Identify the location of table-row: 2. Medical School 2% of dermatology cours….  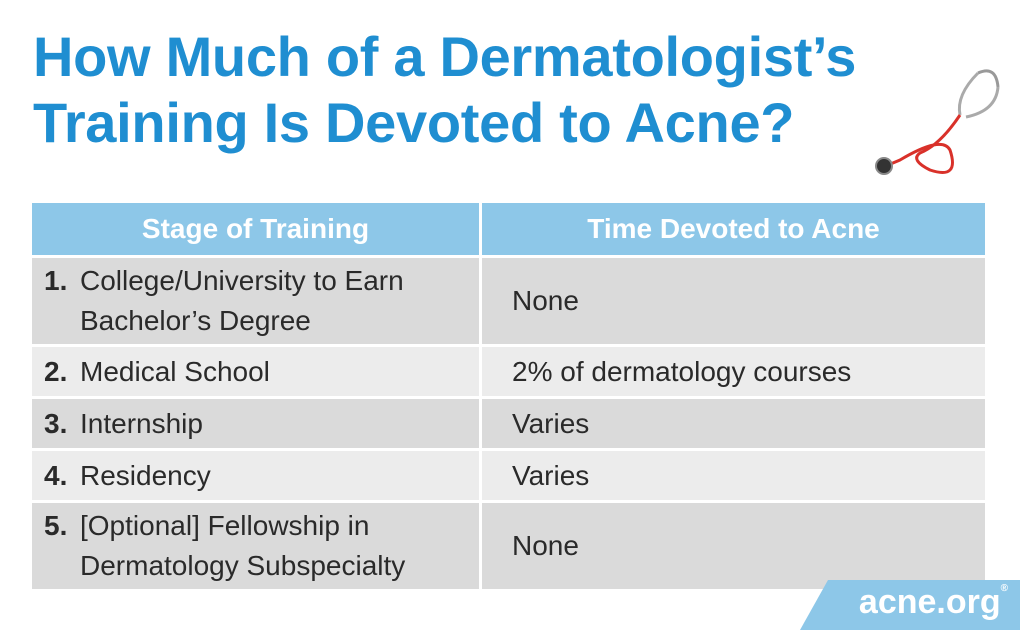
(508, 371).